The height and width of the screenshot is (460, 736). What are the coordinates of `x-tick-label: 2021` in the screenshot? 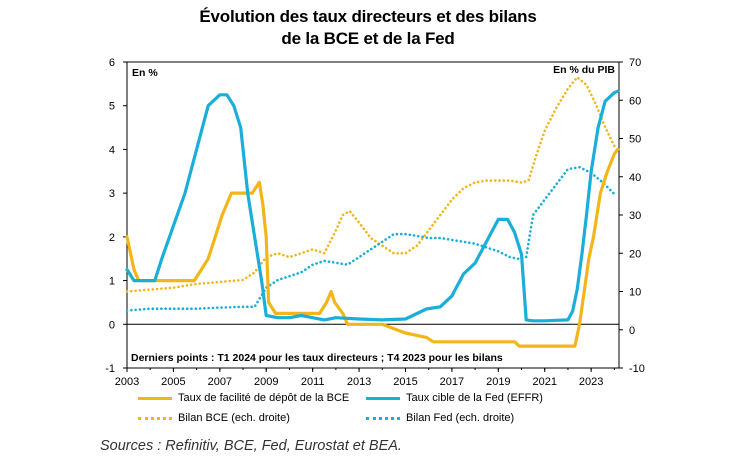 It's located at (544, 382).